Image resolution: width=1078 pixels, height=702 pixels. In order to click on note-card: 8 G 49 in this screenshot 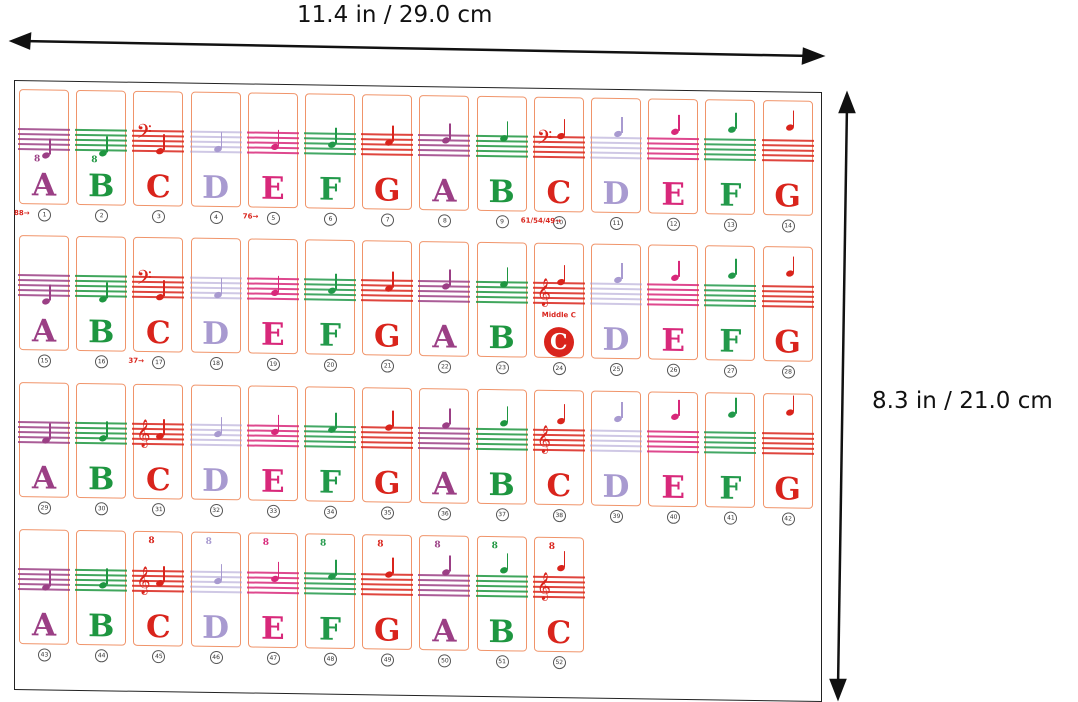, I will do `click(387, 600)`.